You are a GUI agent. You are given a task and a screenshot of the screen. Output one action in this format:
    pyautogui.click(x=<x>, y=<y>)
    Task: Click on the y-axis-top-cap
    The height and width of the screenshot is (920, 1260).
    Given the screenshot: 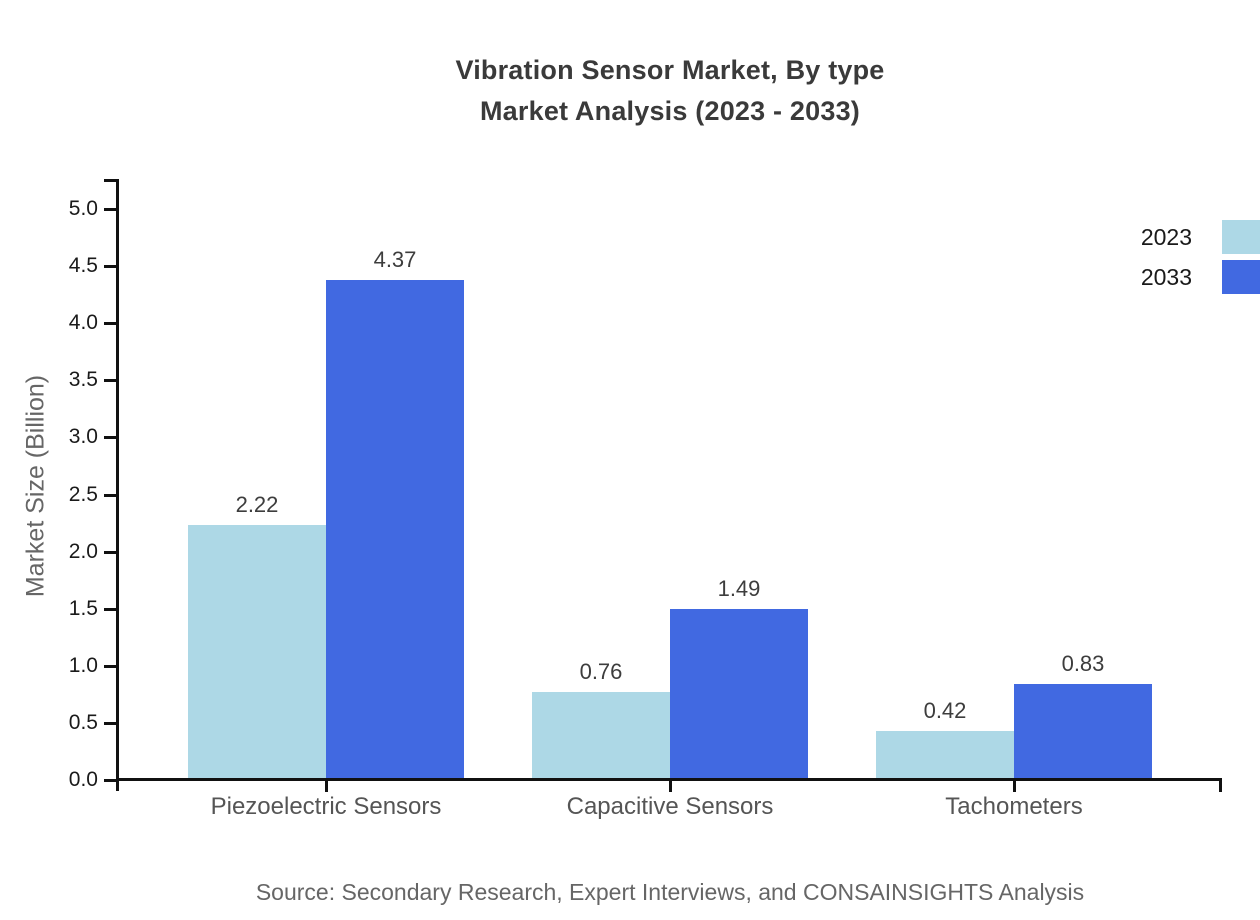 What is the action you would take?
    pyautogui.click(x=110, y=180)
    